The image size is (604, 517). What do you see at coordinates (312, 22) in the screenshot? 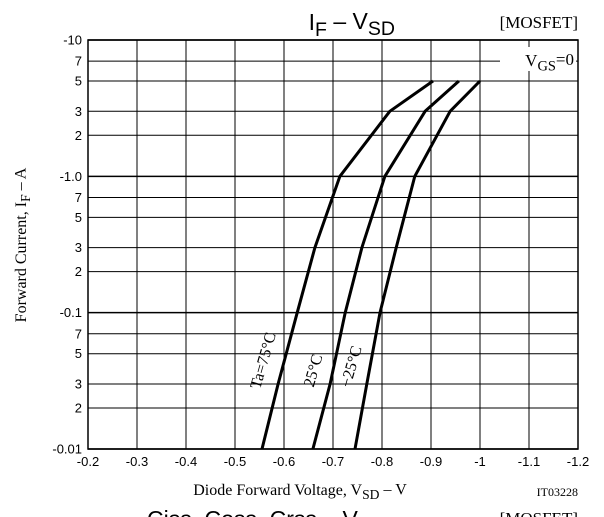
I see `text-part: I` at bounding box center [312, 22].